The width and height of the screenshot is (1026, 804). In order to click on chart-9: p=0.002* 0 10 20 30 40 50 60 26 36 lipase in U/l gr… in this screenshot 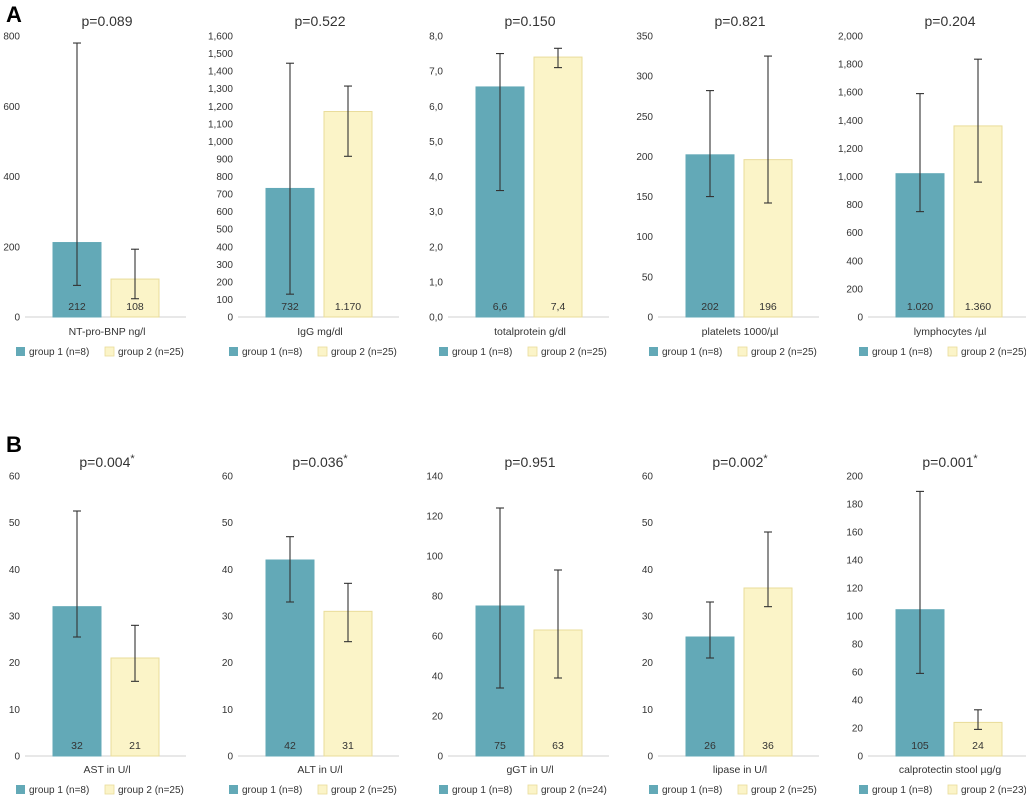, I will do `click(730, 624)`.